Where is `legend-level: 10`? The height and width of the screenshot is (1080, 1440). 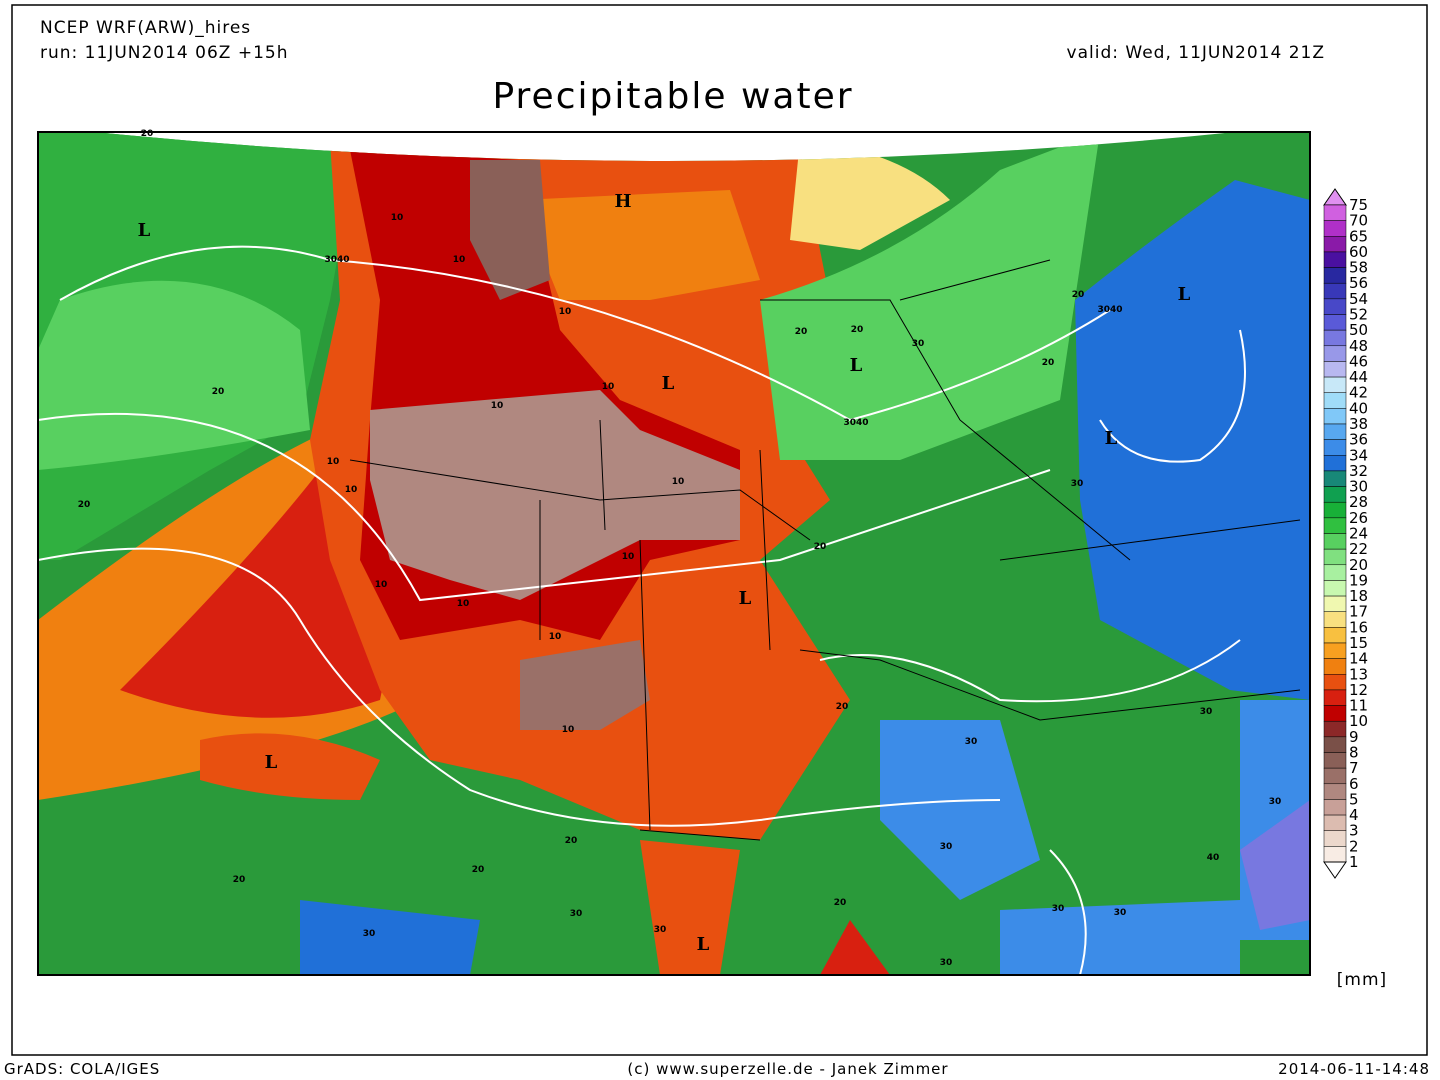
legend-level: 10 is located at coordinates (1358, 721).